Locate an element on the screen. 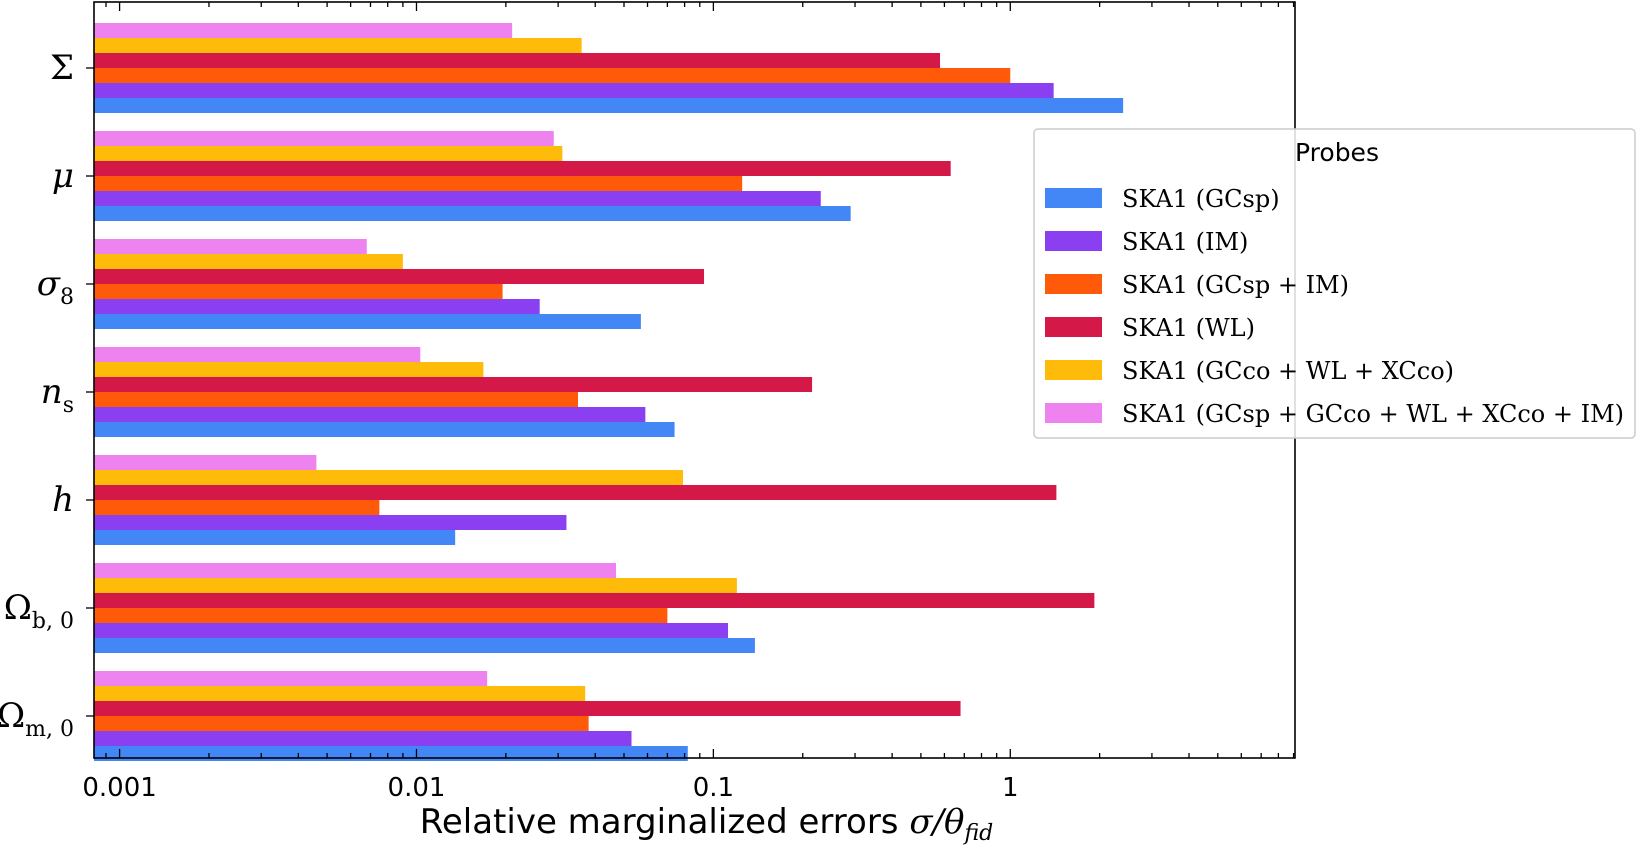 The height and width of the screenshot is (858, 1637). x-axis-label-sub: fid is located at coordinates (977, 833).